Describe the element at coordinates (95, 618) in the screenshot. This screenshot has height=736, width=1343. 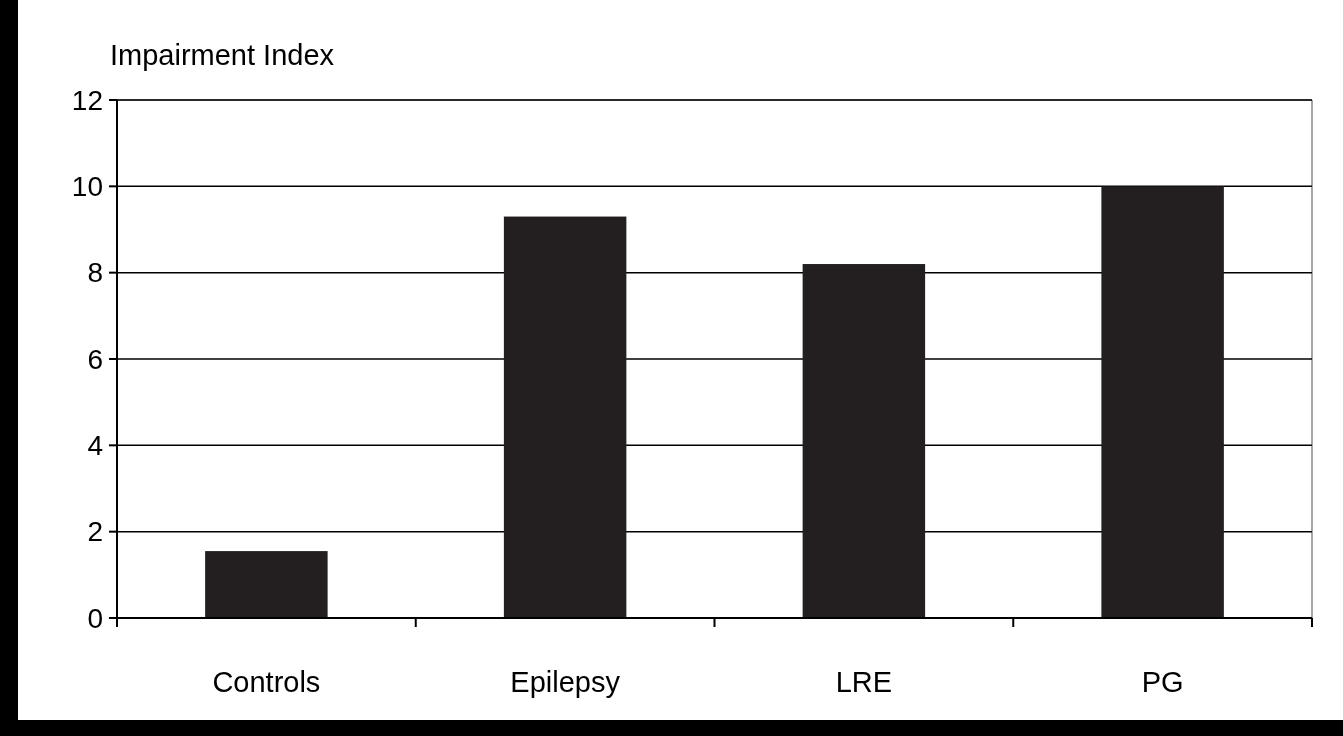
I see `y-tick-label: 0` at that location.